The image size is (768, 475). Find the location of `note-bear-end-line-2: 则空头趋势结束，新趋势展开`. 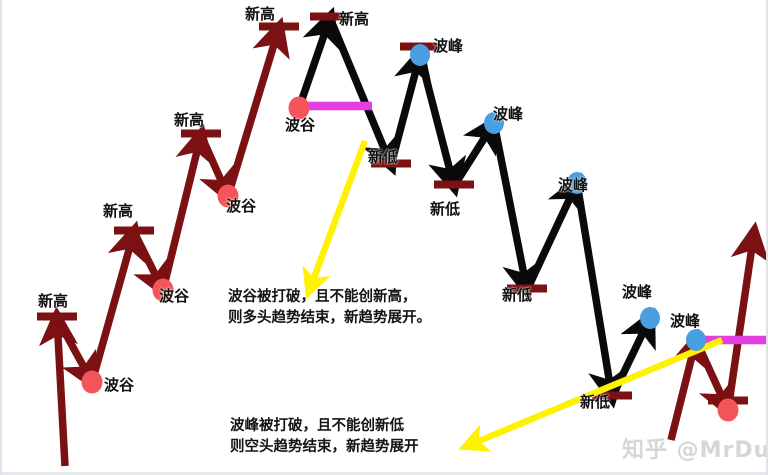

note-bear-end-line-2: 则空头趋势结束，新趋势展开 is located at coordinates (324, 447).